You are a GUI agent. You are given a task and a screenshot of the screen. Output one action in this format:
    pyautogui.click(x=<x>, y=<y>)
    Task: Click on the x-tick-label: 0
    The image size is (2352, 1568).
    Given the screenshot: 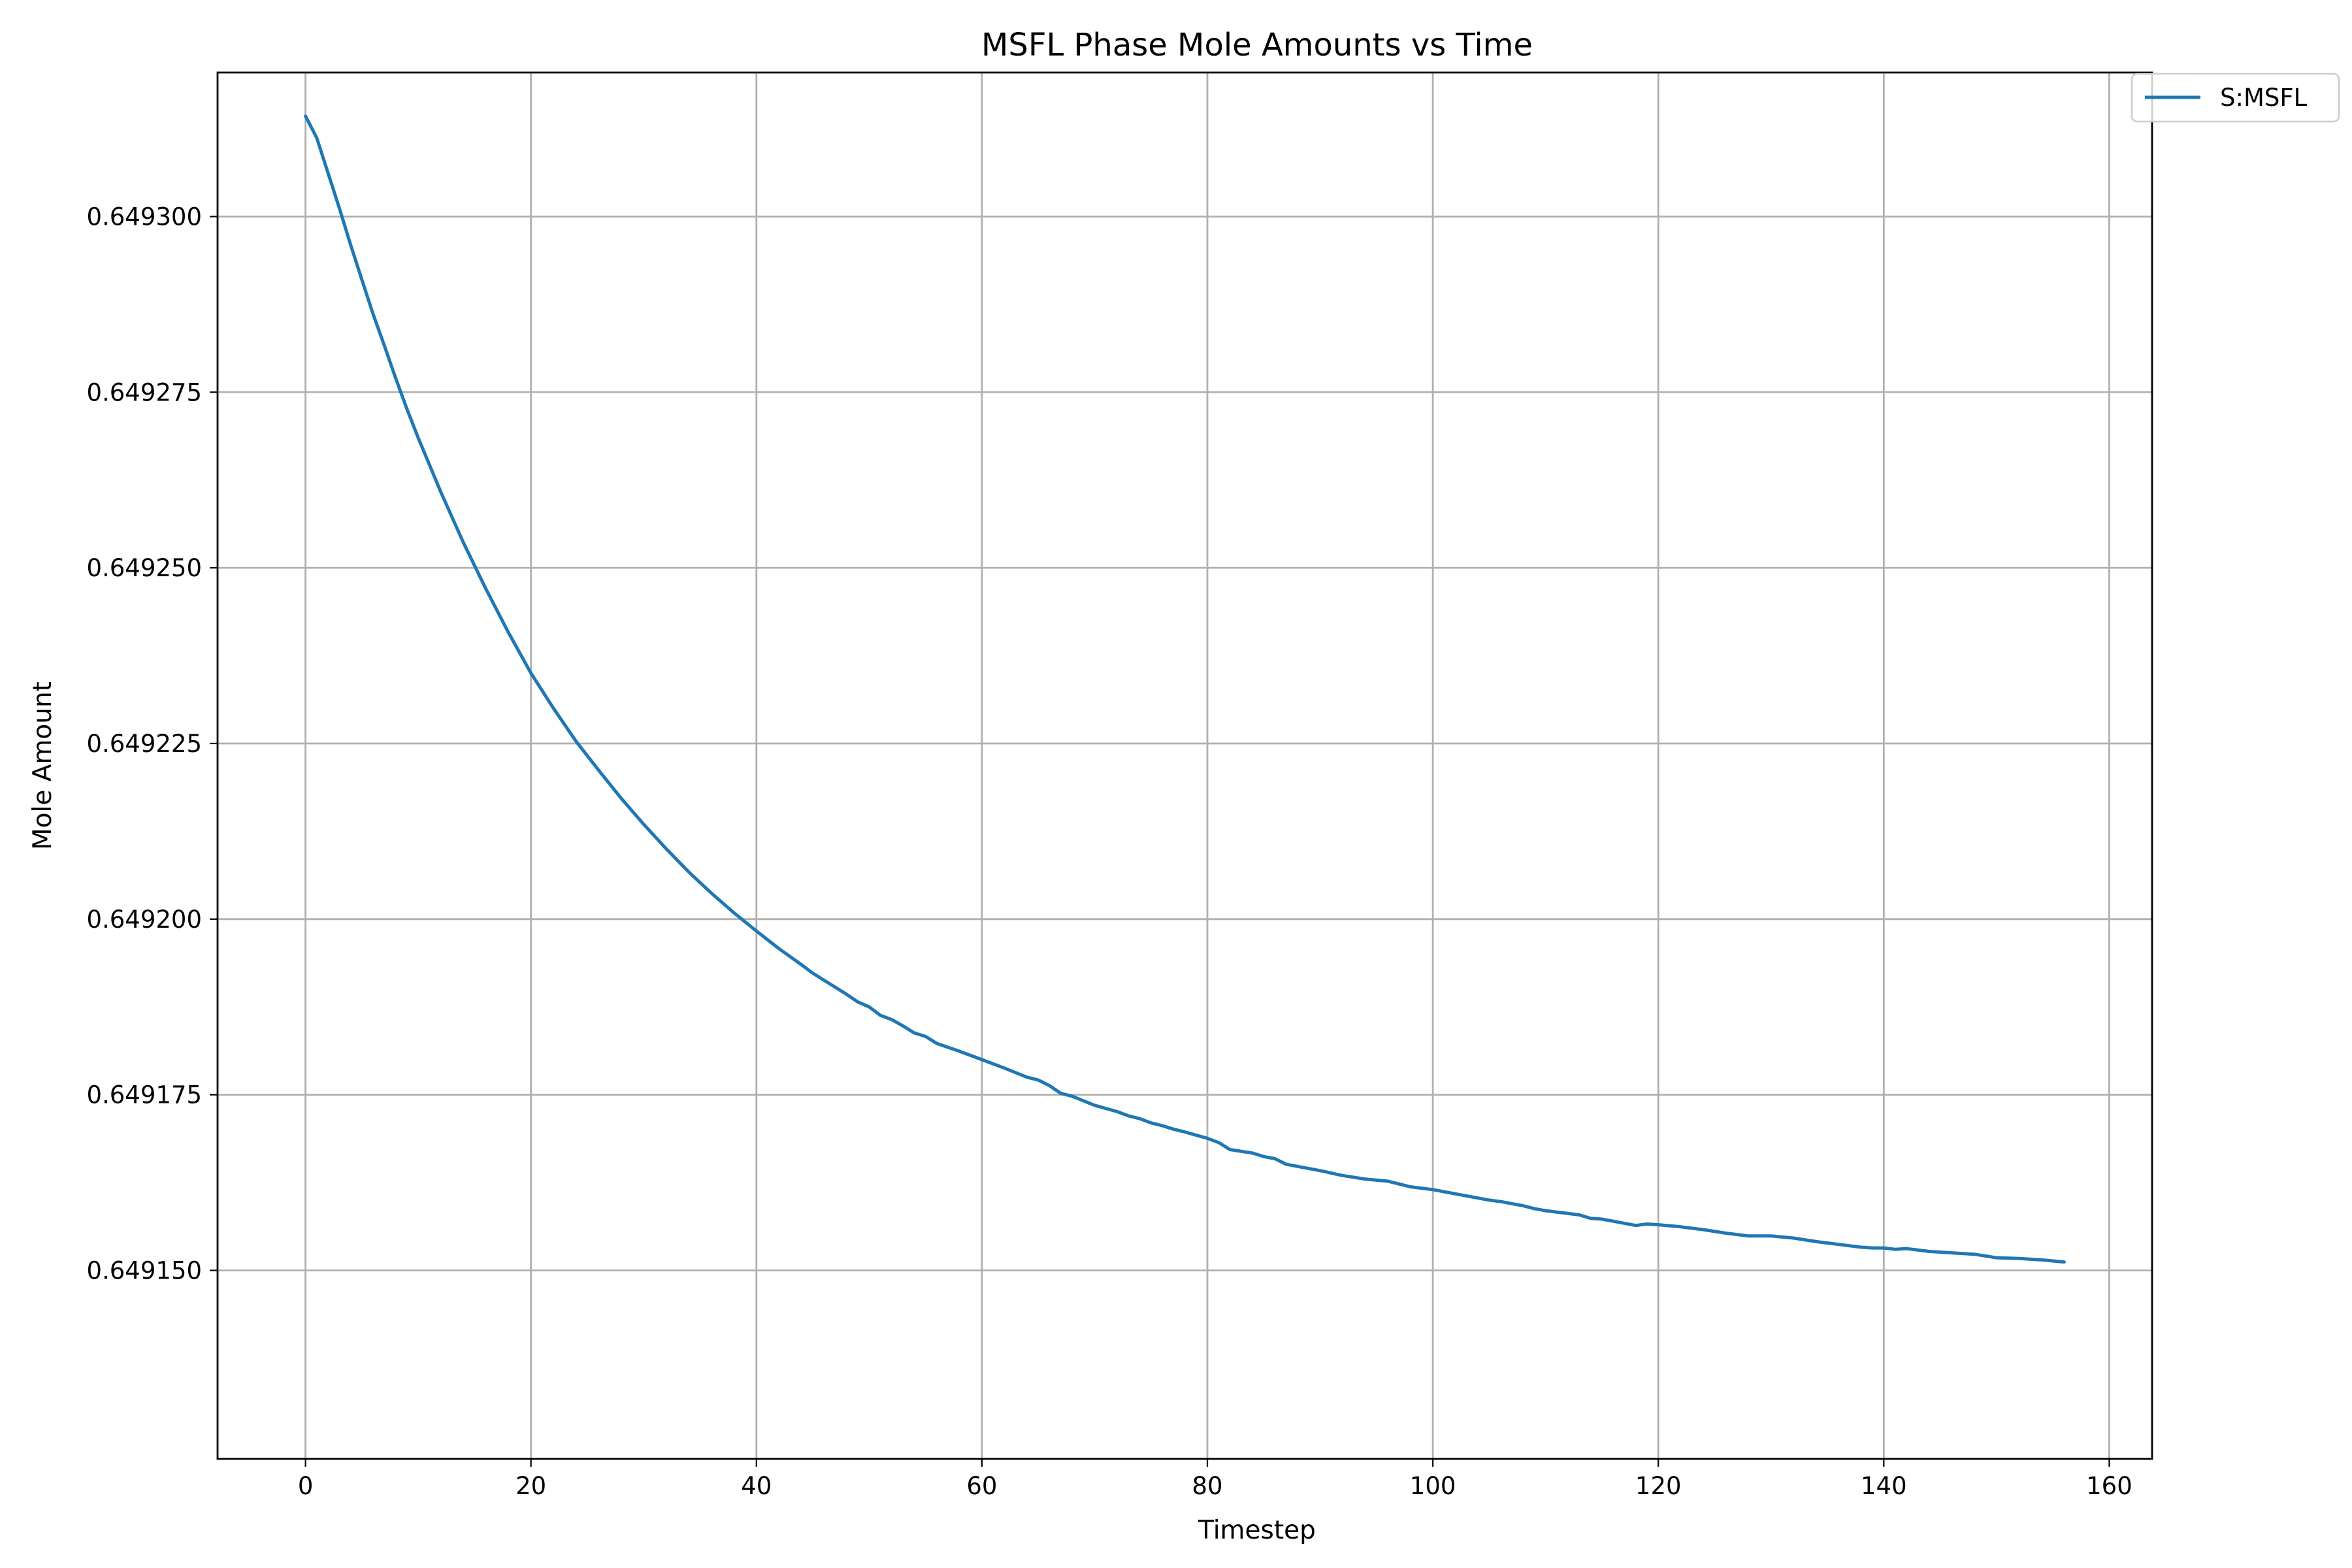 What is the action you would take?
    pyautogui.click(x=306, y=1486)
    